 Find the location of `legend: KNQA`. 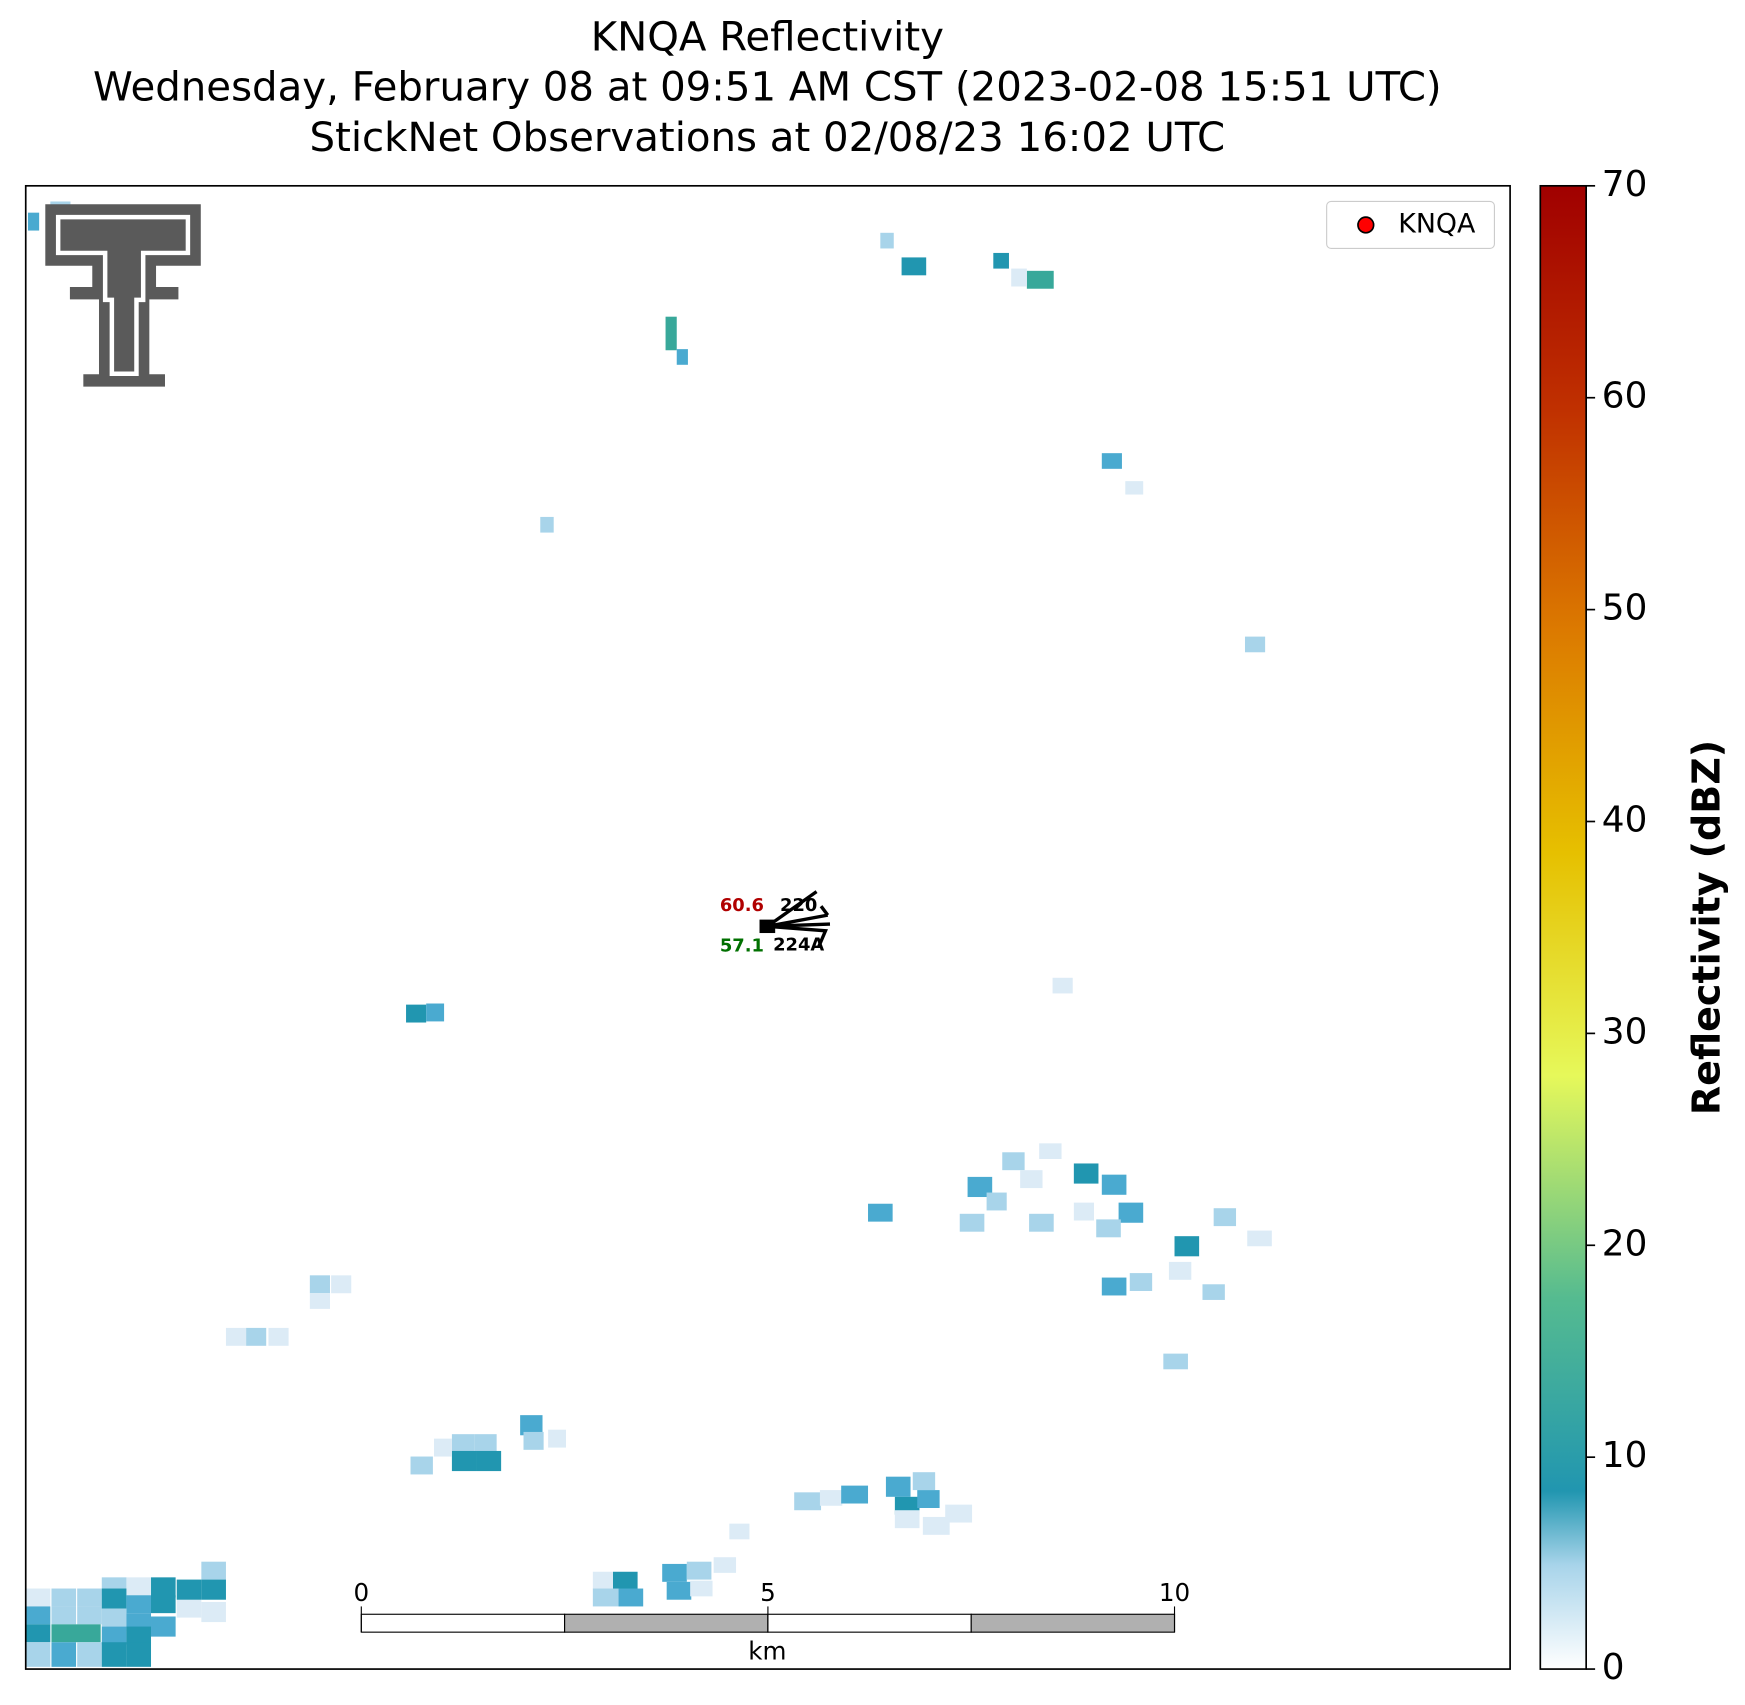

legend: KNQA is located at coordinates (1410, 225).